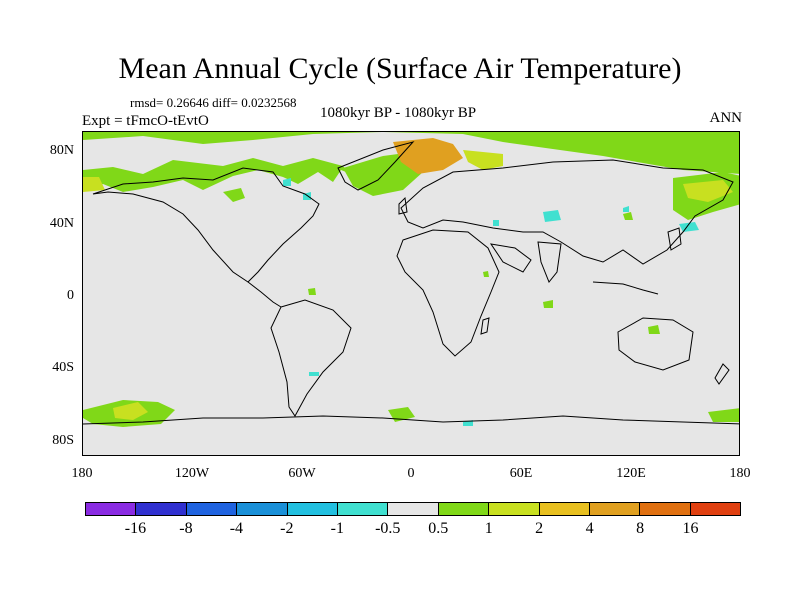  What do you see at coordinates (411, 473) in the screenshot?
I see `lon-label: 0` at bounding box center [411, 473].